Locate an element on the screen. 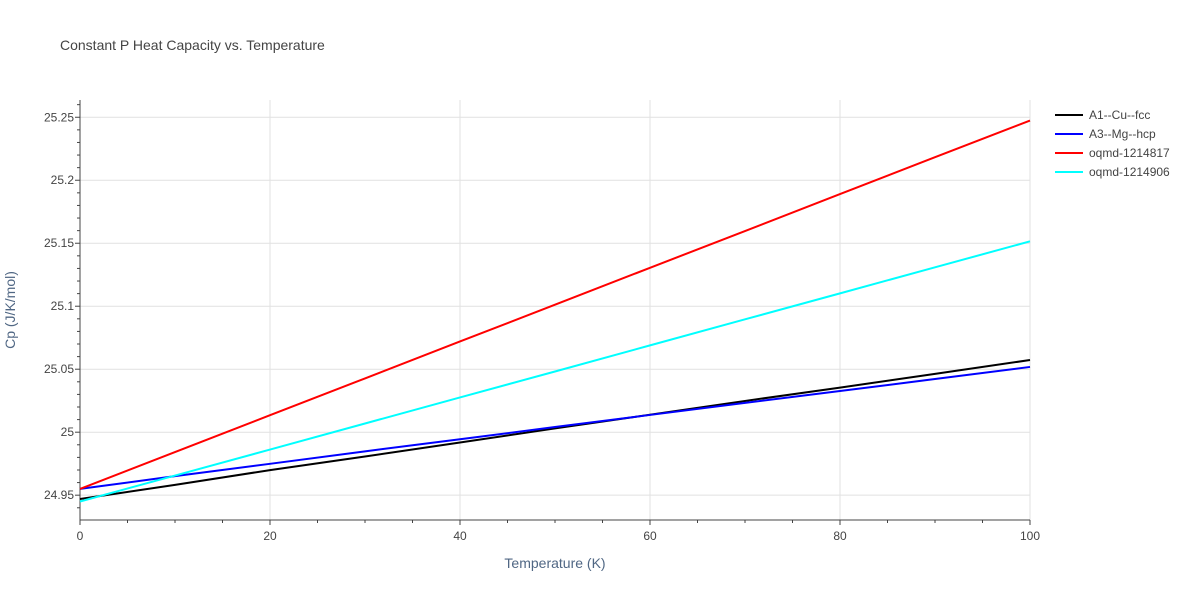 This screenshot has width=1200, height=600. y-tick-label: 25.2 is located at coordinates (63, 180).